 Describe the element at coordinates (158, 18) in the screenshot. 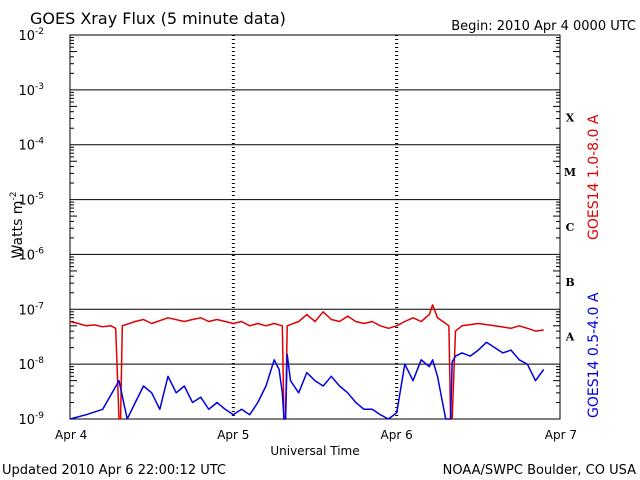

I see `chart-title: GOES Xray Flux (5 minute data)` at that location.